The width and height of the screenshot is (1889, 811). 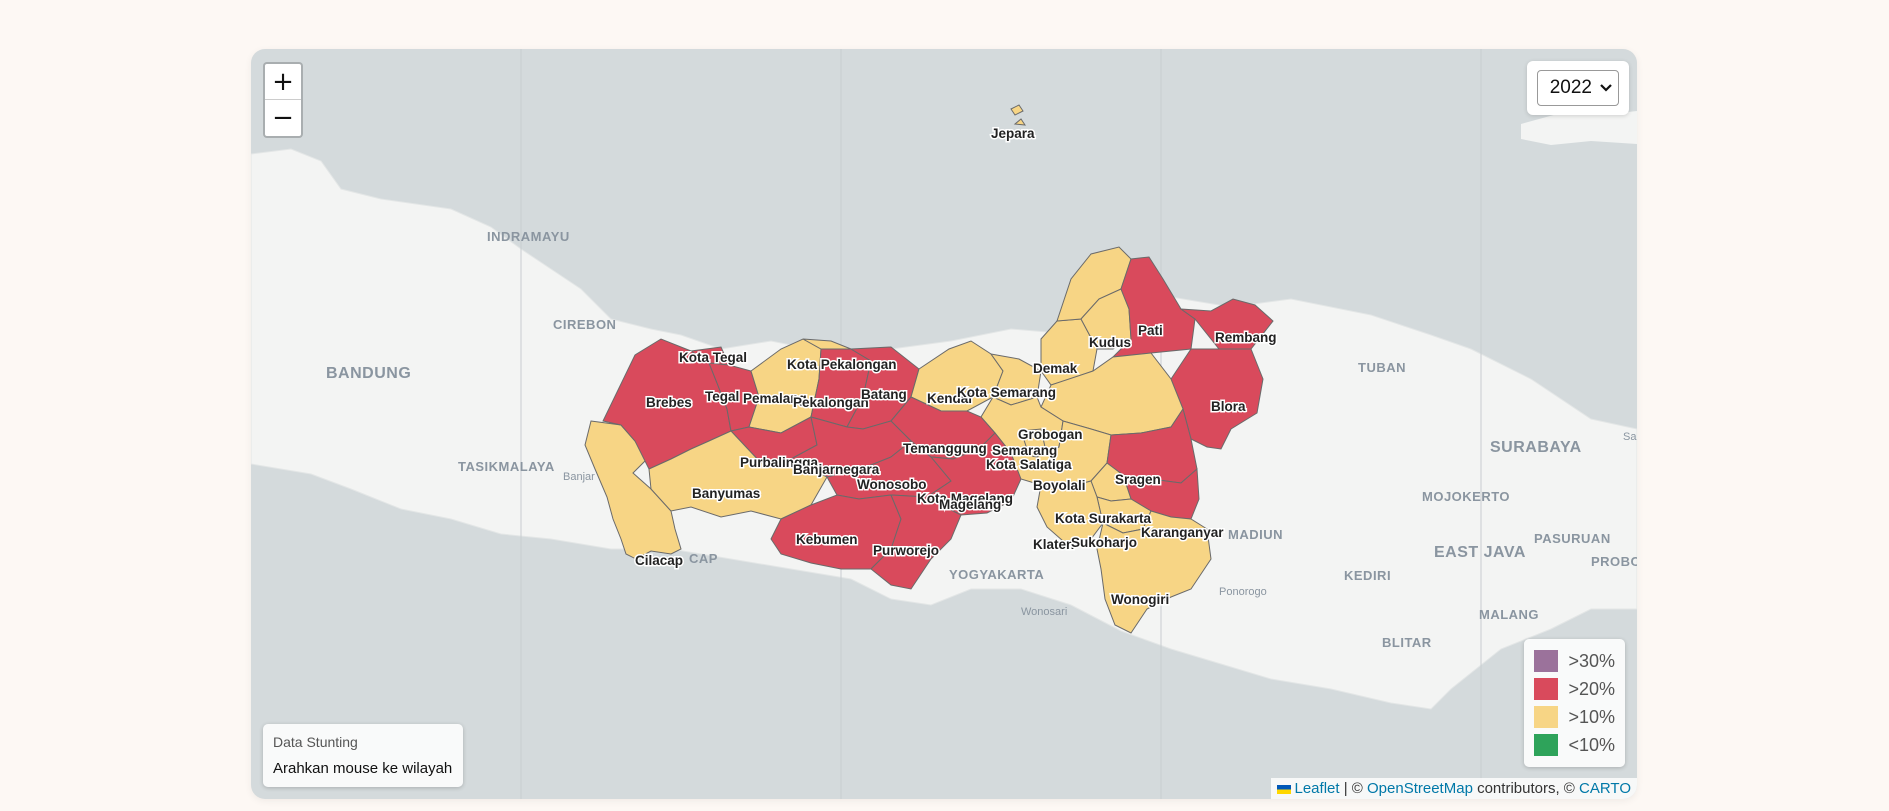 I want to click on label-cap: CAP, so click(x=703, y=558).